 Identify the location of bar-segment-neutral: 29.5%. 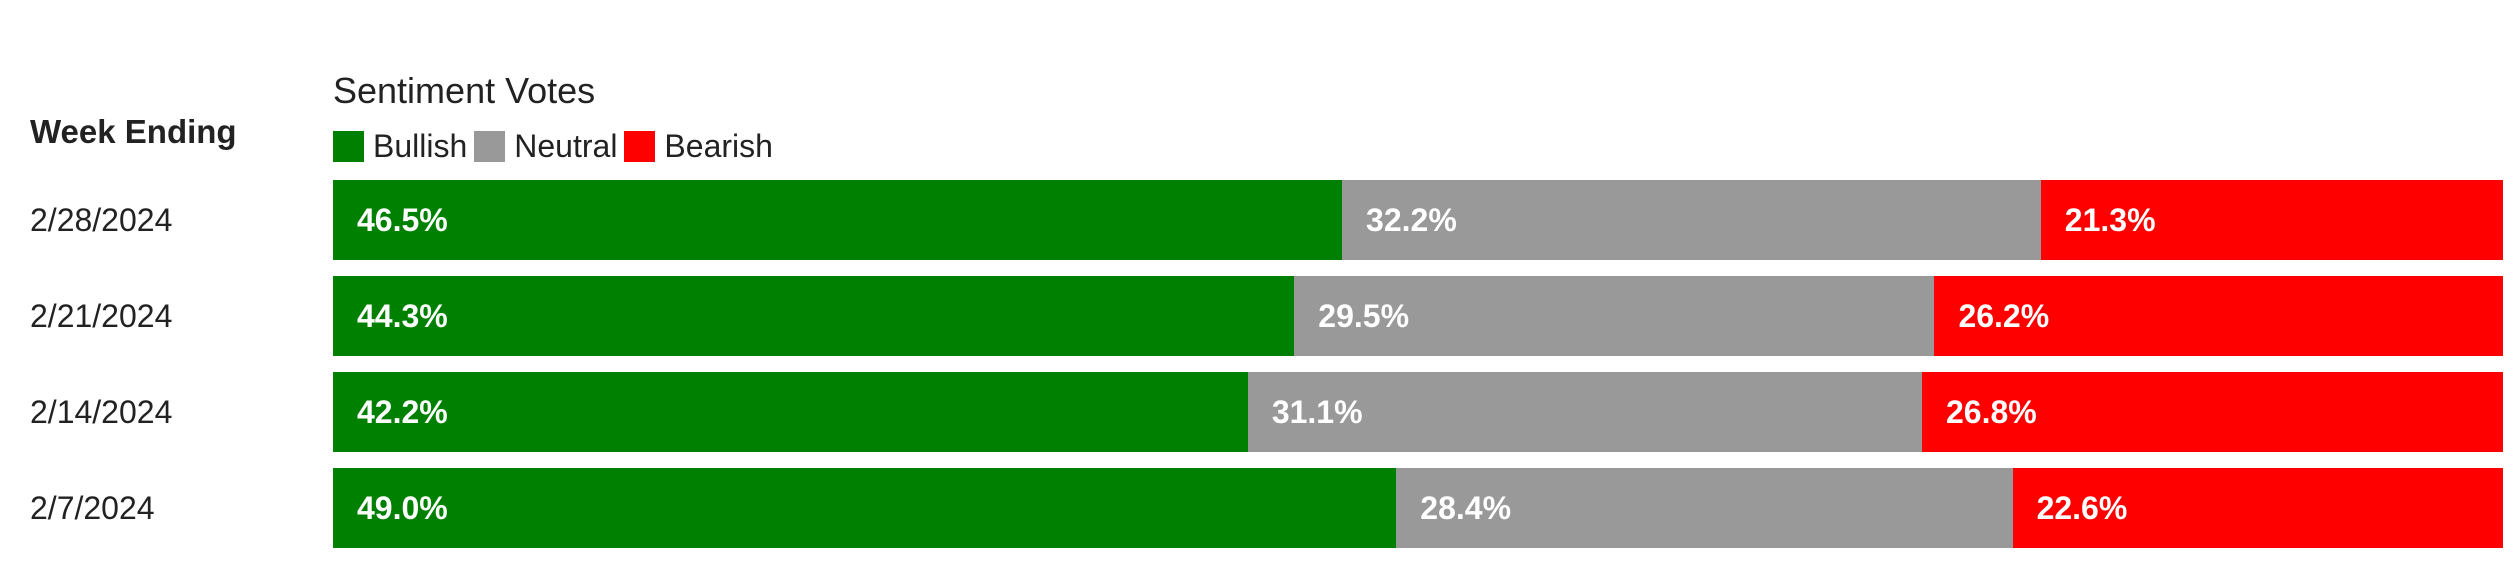
(1614, 316).